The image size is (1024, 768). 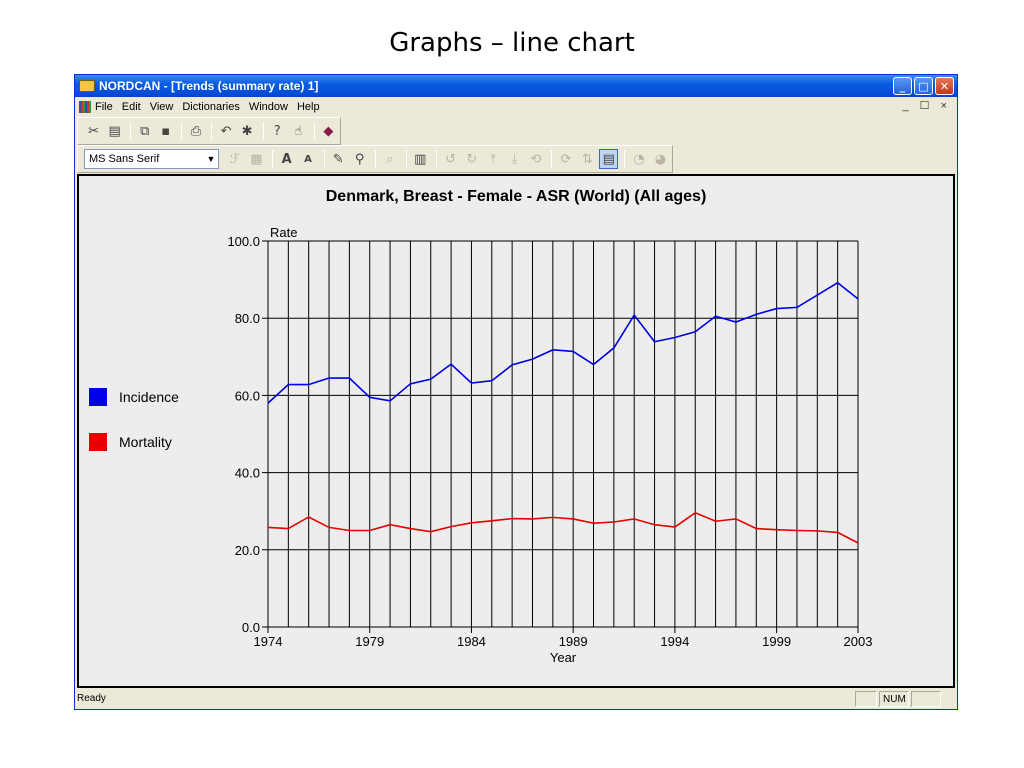 I want to click on perspective-icon: ⟳, so click(x=566, y=159).